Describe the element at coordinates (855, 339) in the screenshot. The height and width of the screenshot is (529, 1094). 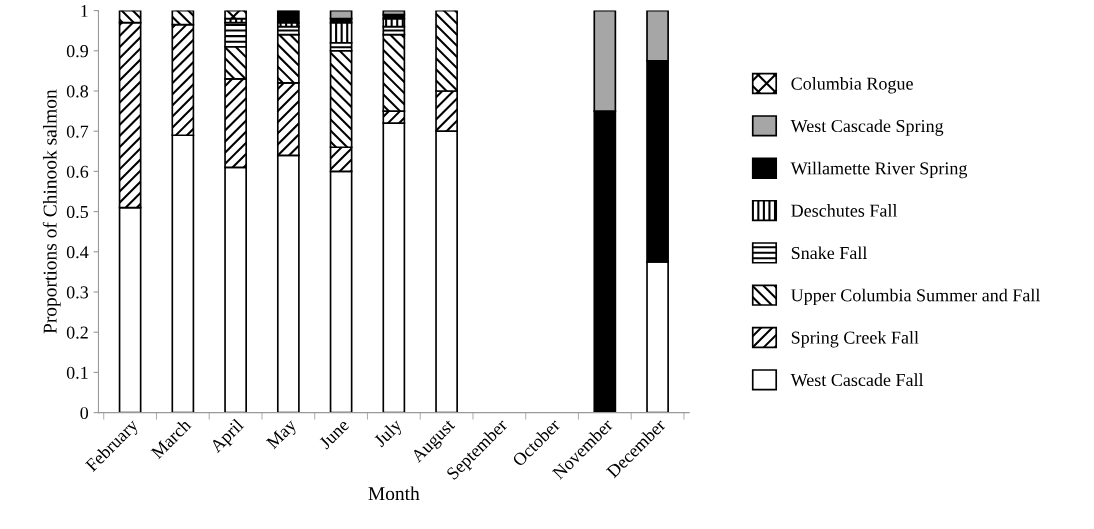
I see `legend-label: Spring Creek Fall` at that location.